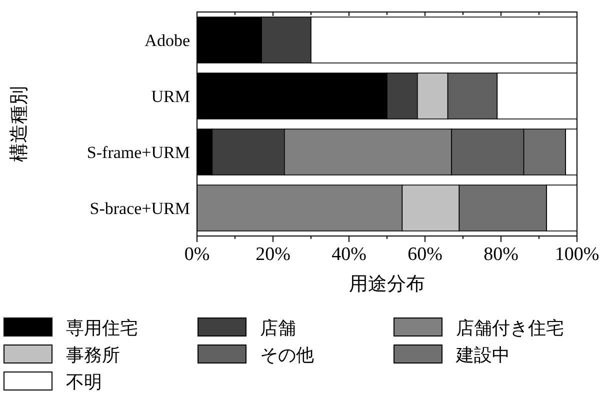 This screenshot has height=404, width=613. Describe the element at coordinates (273, 254) in the screenshot. I see `x-tick-label: 20%` at that location.